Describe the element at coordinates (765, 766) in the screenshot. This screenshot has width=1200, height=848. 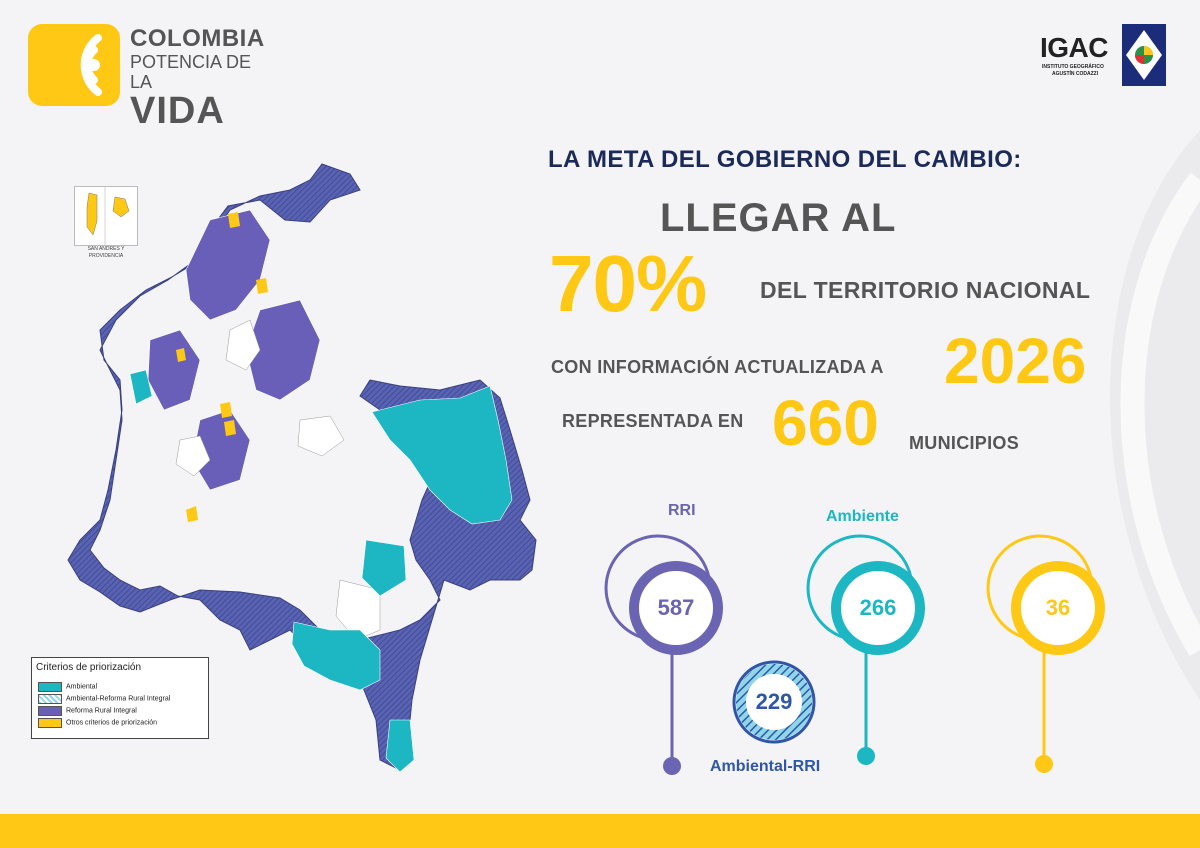
I see `stat-ambiental-rri-label: Ambiental-RRI` at that location.